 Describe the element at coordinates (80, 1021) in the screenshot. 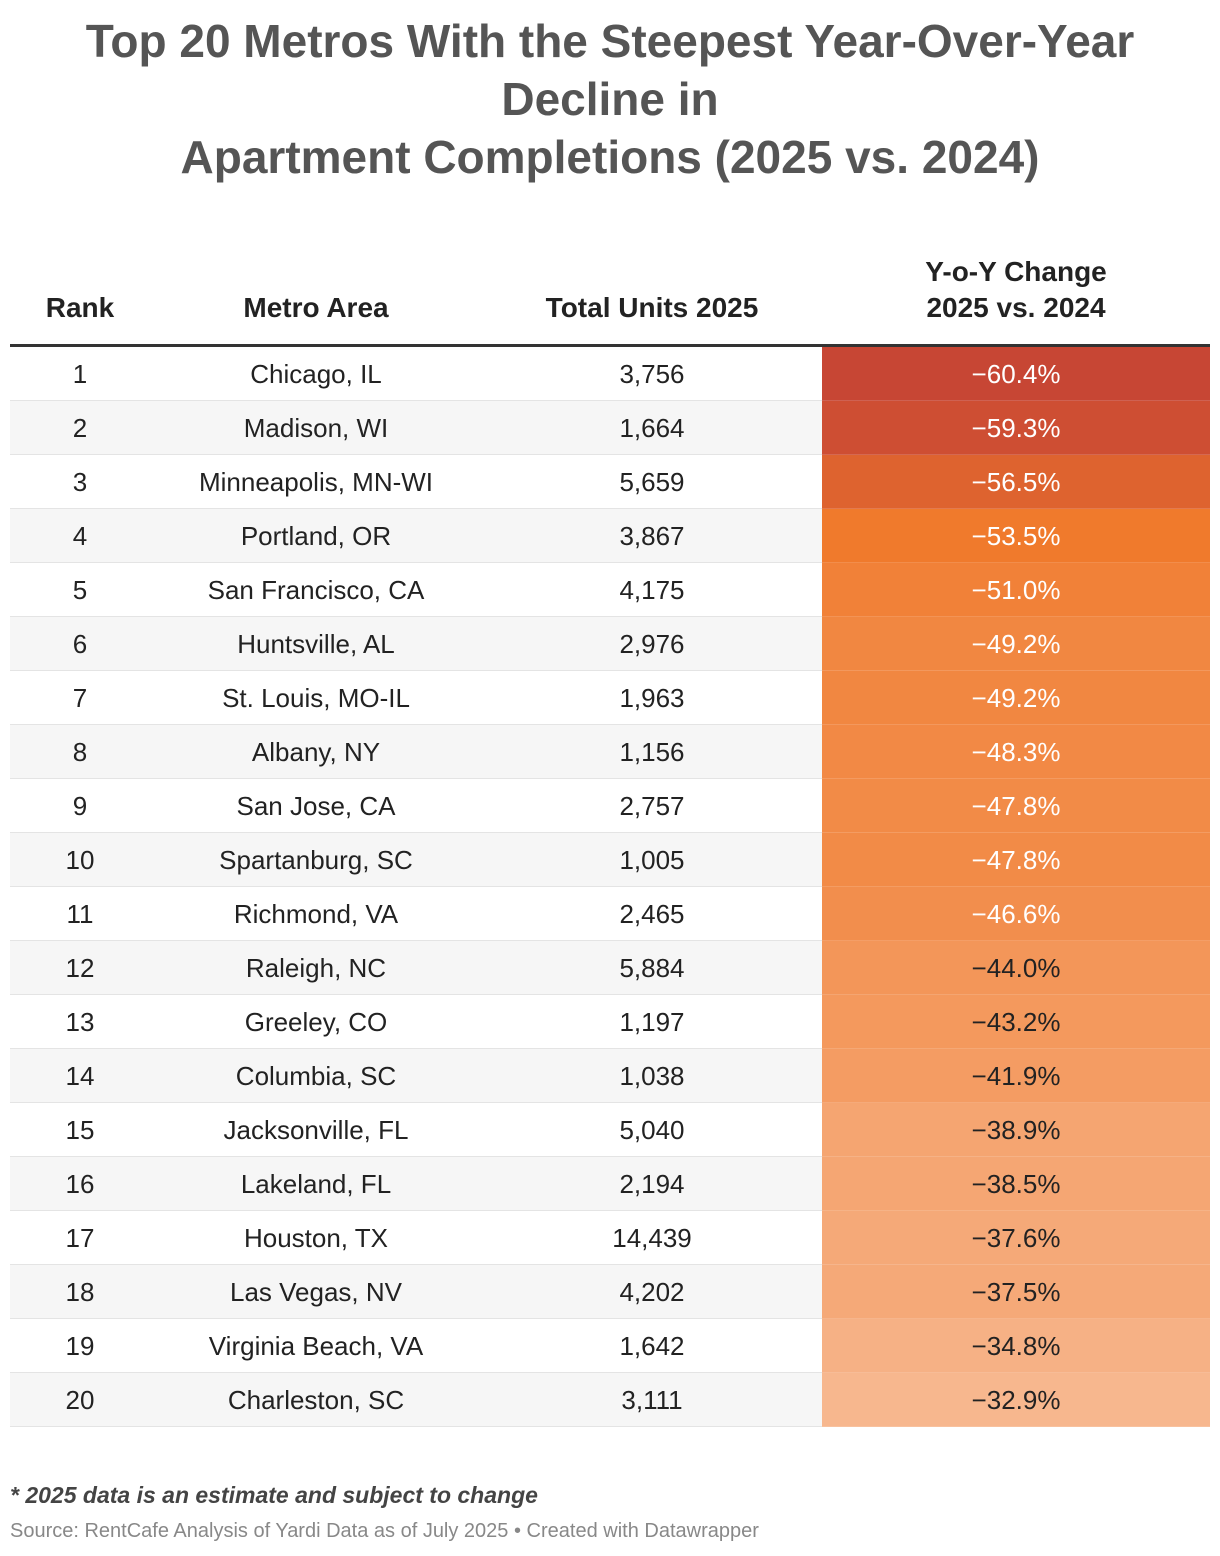

I see `rank-cell: 13` at that location.